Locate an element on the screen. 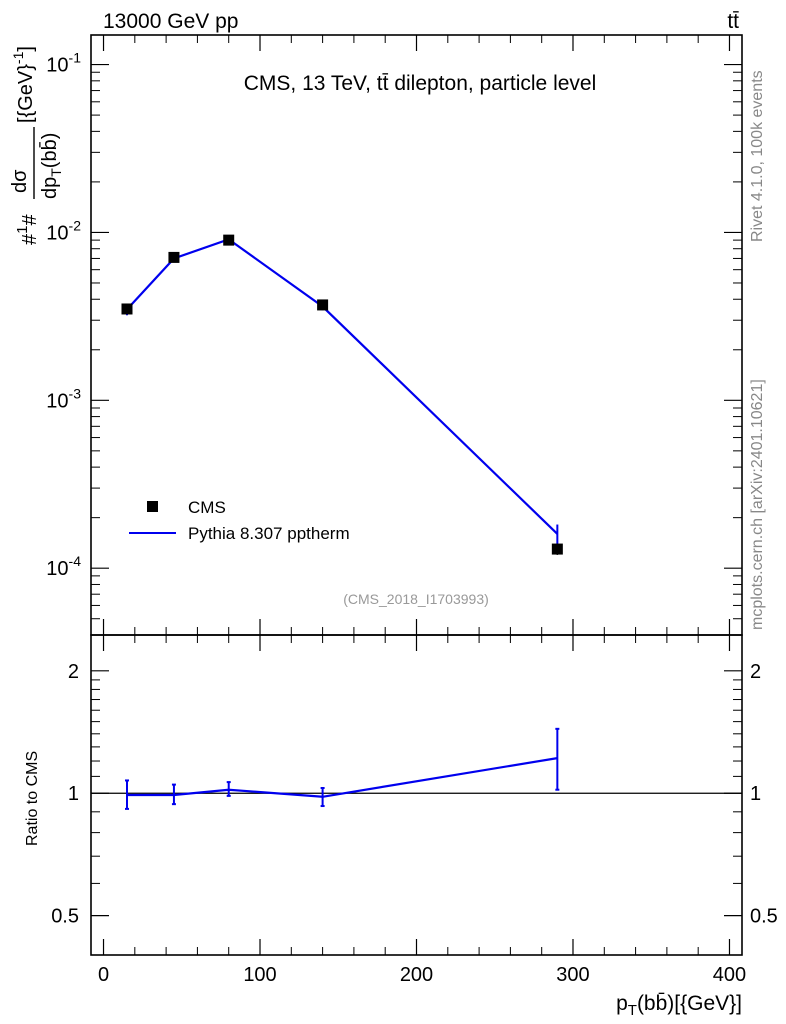 This screenshot has width=786, height=1024. main-y-axis-title-text: #1# is located at coordinates (27, 229).